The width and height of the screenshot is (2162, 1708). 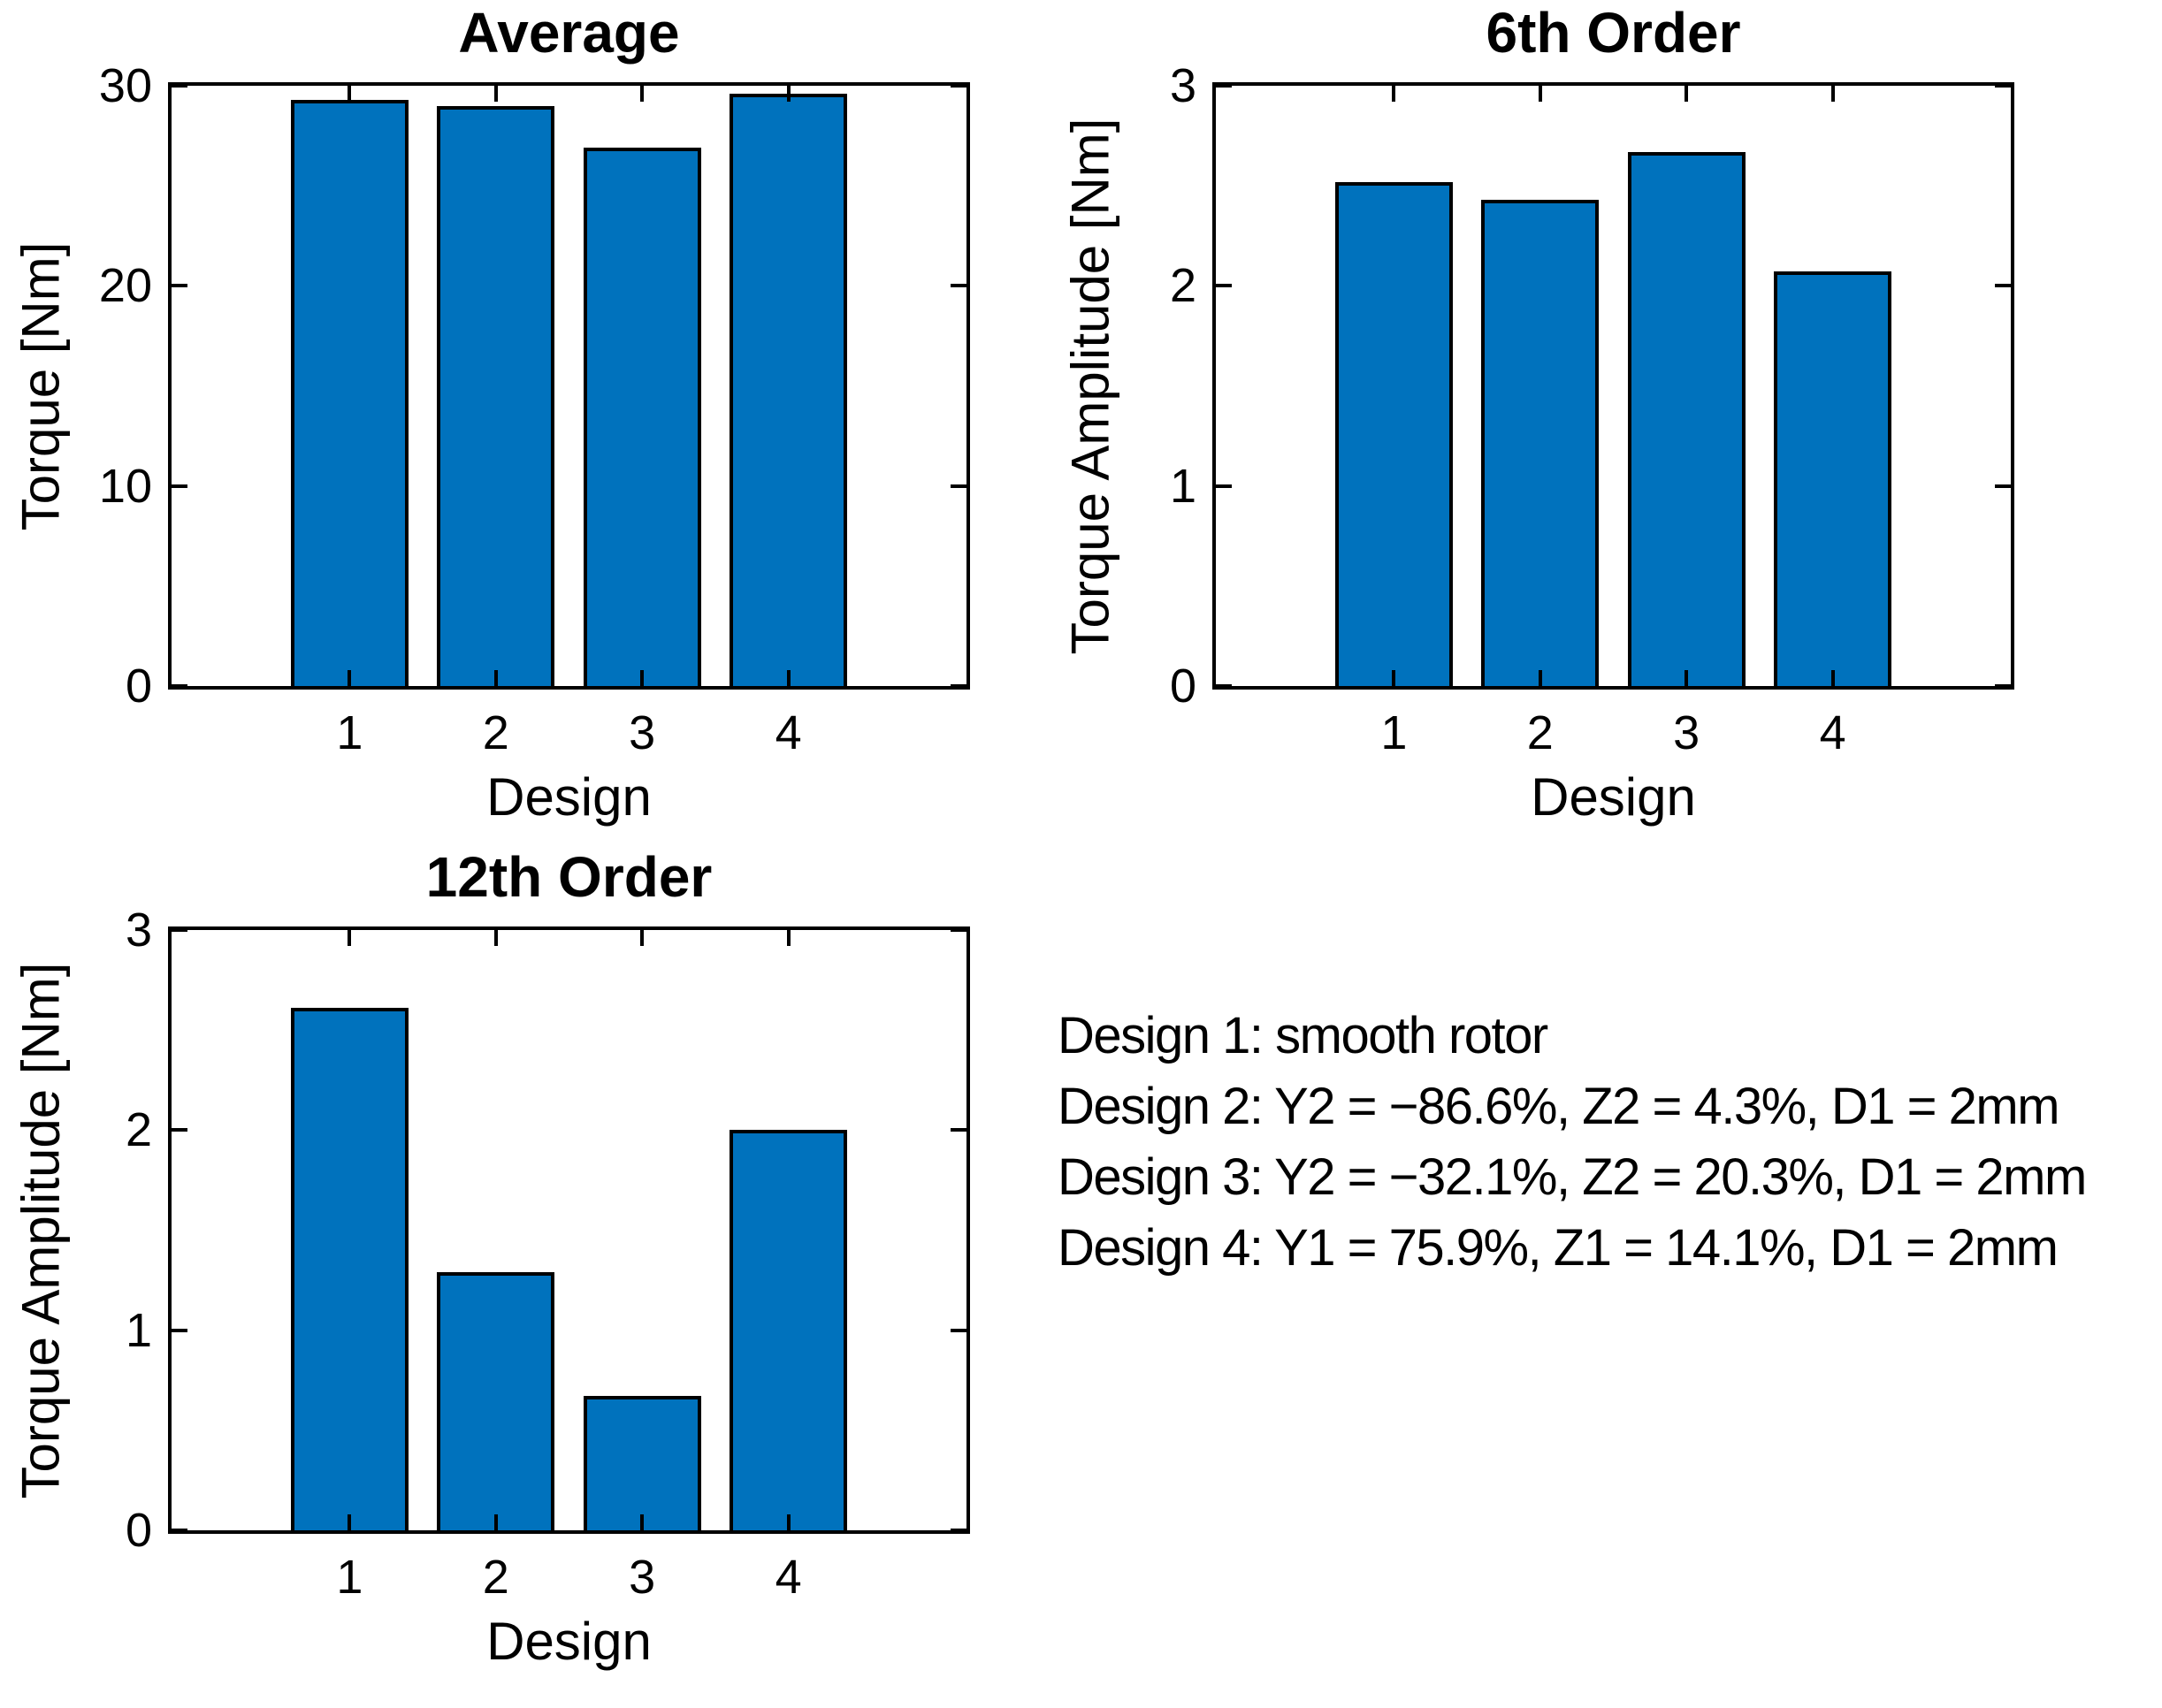 What do you see at coordinates (569, 33) in the screenshot?
I see `plot-title-average: Average` at bounding box center [569, 33].